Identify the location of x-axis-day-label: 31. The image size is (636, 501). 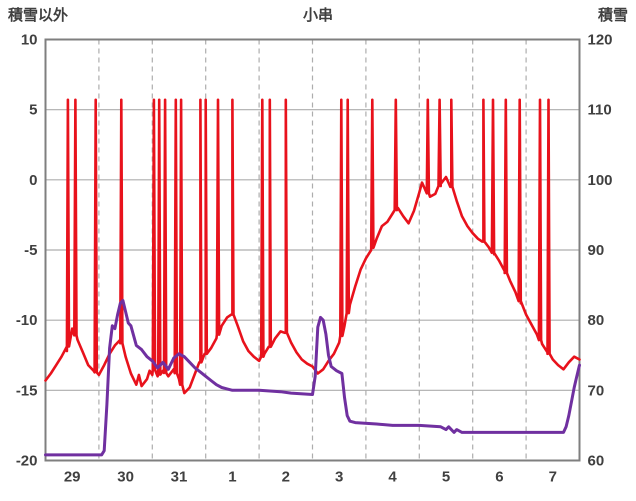
(179, 477).